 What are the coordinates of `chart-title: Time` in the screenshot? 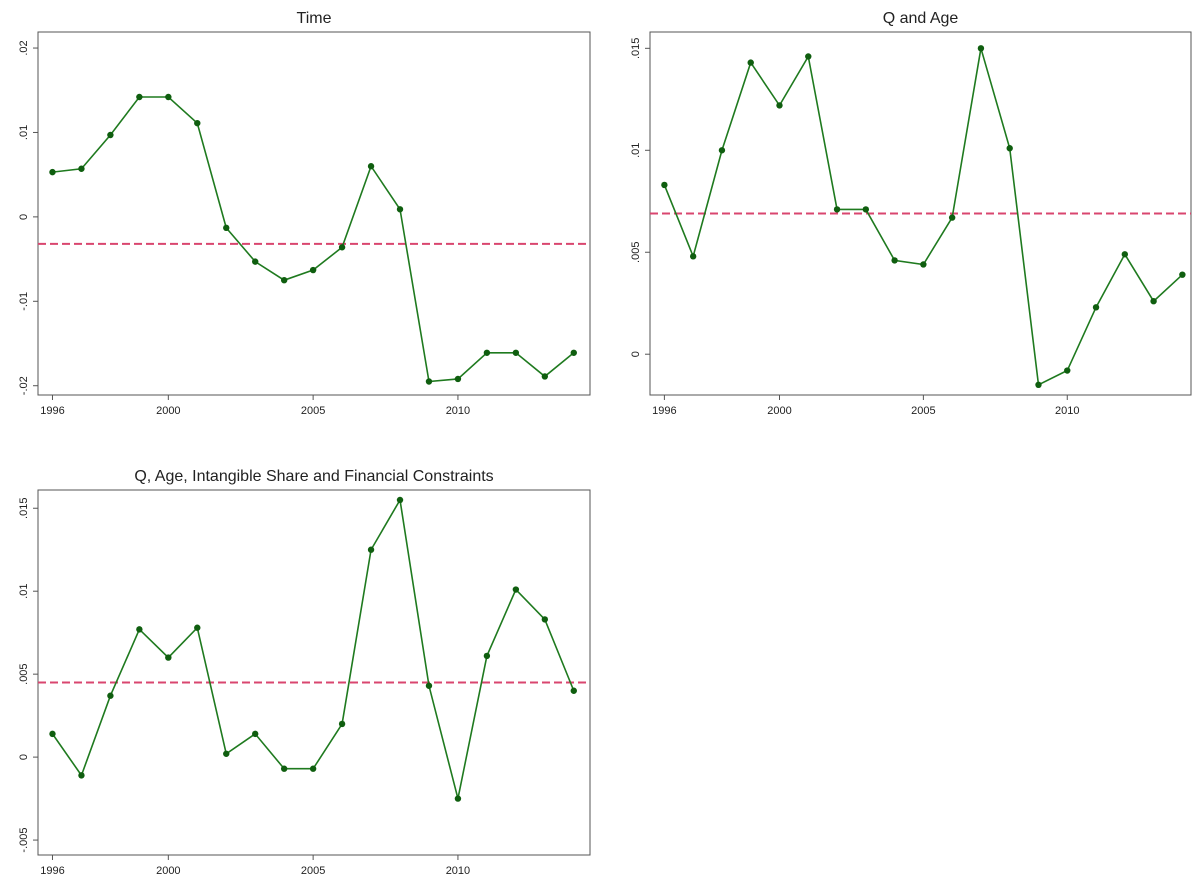 It's located at (314, 18).